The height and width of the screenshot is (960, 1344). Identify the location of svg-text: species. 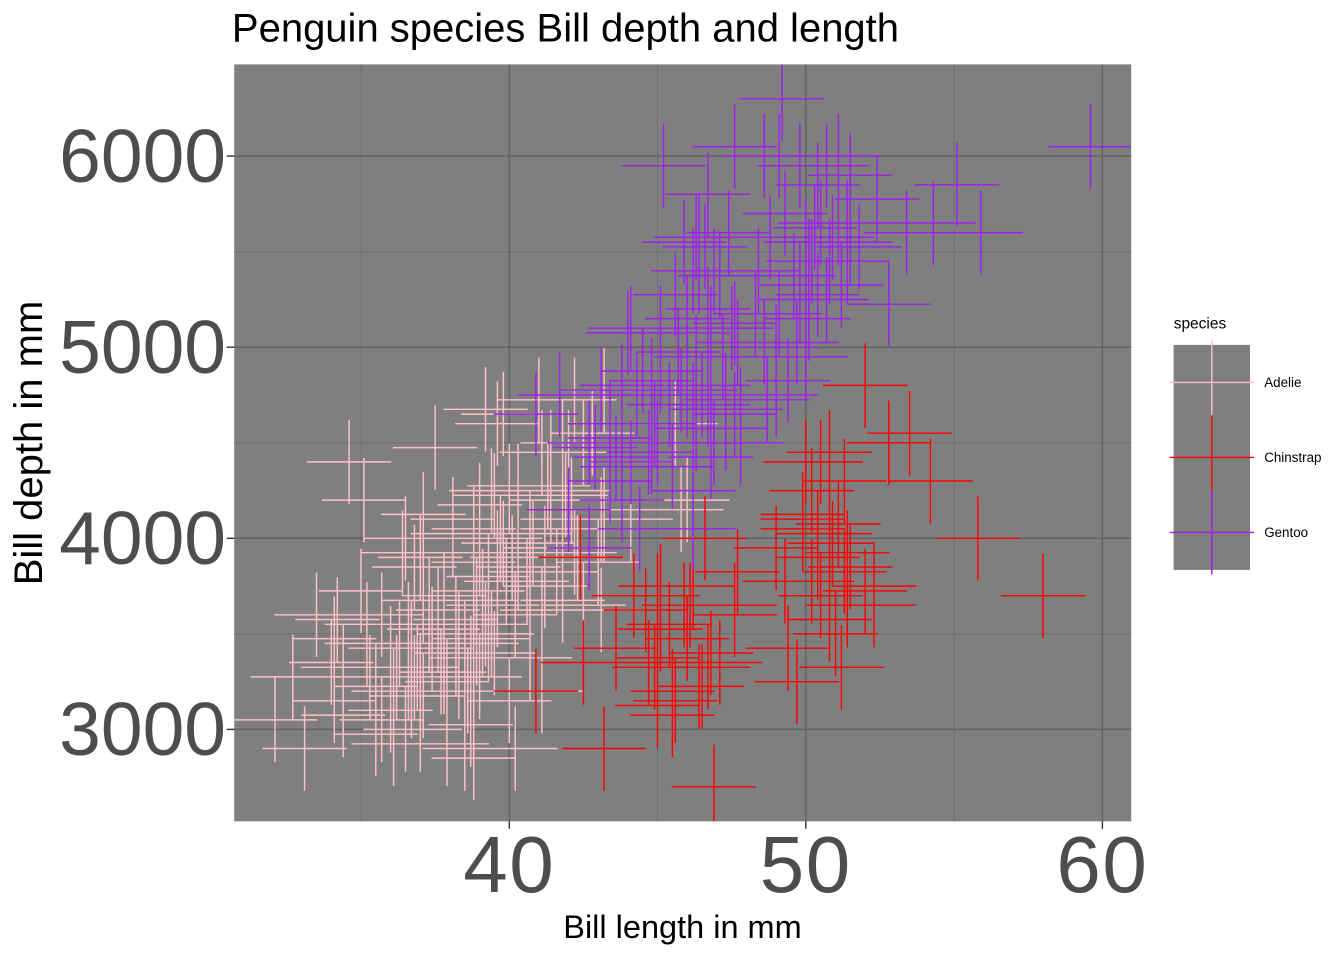
(1200, 324).